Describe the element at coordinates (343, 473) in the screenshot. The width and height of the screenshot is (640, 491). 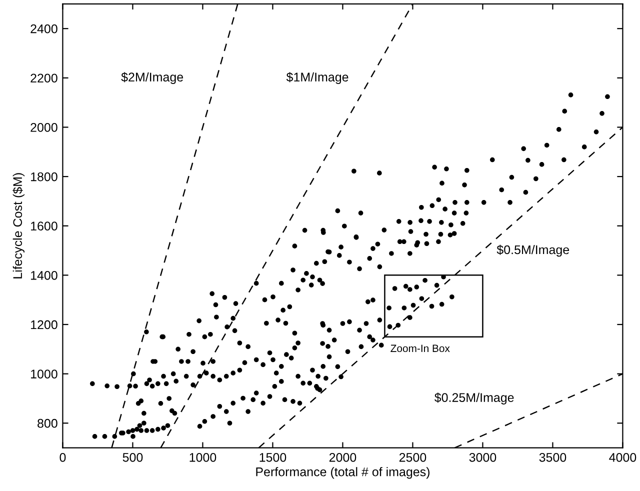
I see `x-axis-title: Performance (total # of images)` at that location.